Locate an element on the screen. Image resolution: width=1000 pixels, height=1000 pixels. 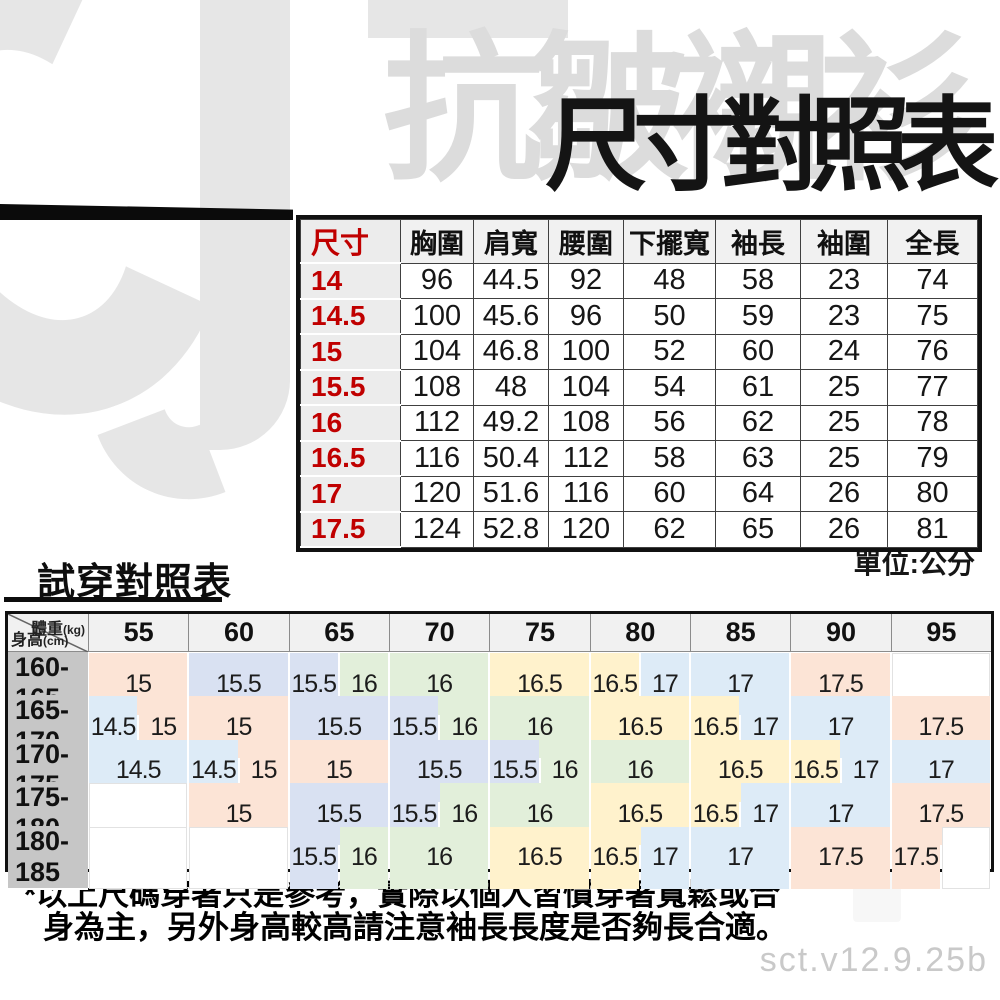
size-col-header: 下擺寬 is located at coordinates (669, 241).